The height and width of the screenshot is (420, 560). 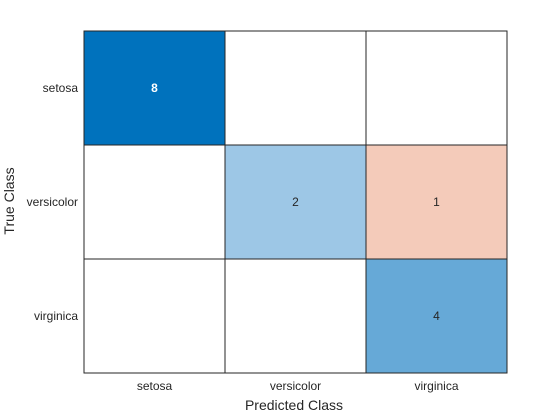 I want to click on y-tick-label: setosa, so click(x=61, y=88).